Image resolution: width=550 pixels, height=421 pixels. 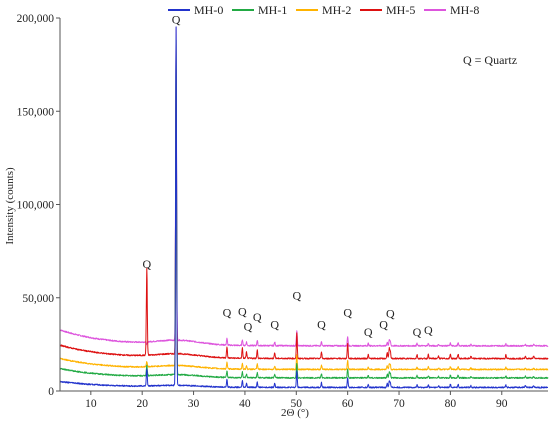 I want to click on legend-item-mh-1: MH-1, so click(x=259, y=10).